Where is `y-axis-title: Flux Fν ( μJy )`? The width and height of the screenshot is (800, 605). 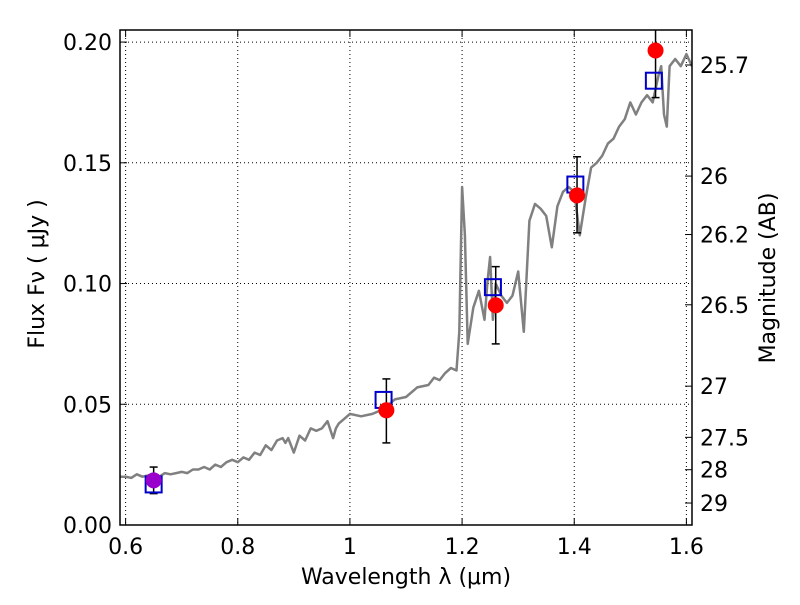 y-axis-title: Flux Fν ( μJy ) is located at coordinates (37, 273).